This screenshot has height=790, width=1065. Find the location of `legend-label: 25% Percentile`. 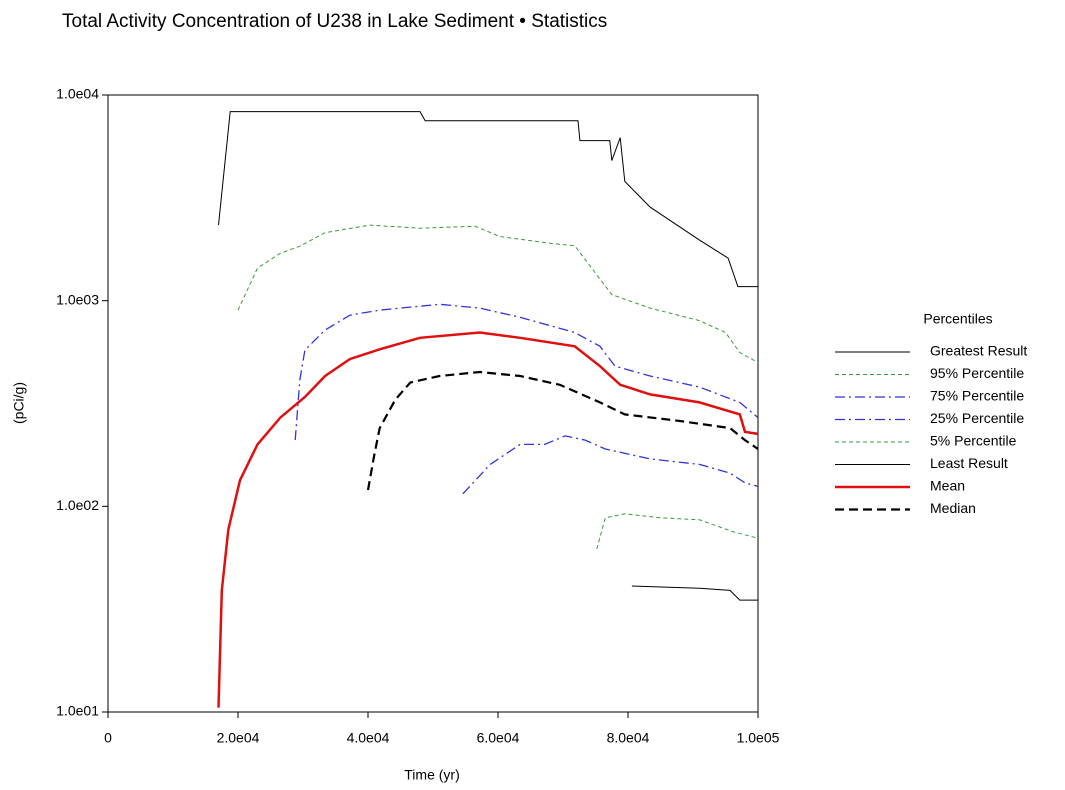

legend-label: 25% Percentile is located at coordinates (977, 418).